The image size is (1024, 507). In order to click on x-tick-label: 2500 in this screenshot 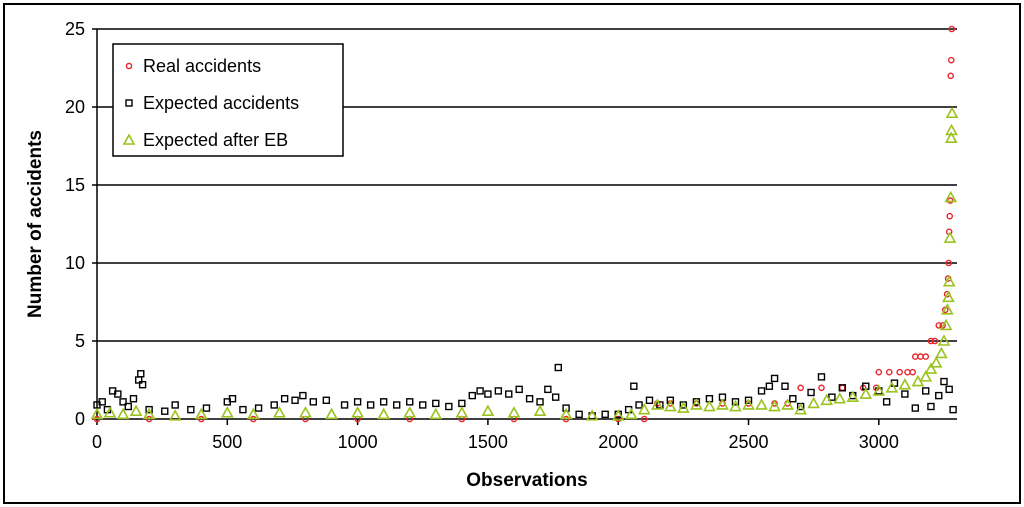, I will do `click(748, 442)`.